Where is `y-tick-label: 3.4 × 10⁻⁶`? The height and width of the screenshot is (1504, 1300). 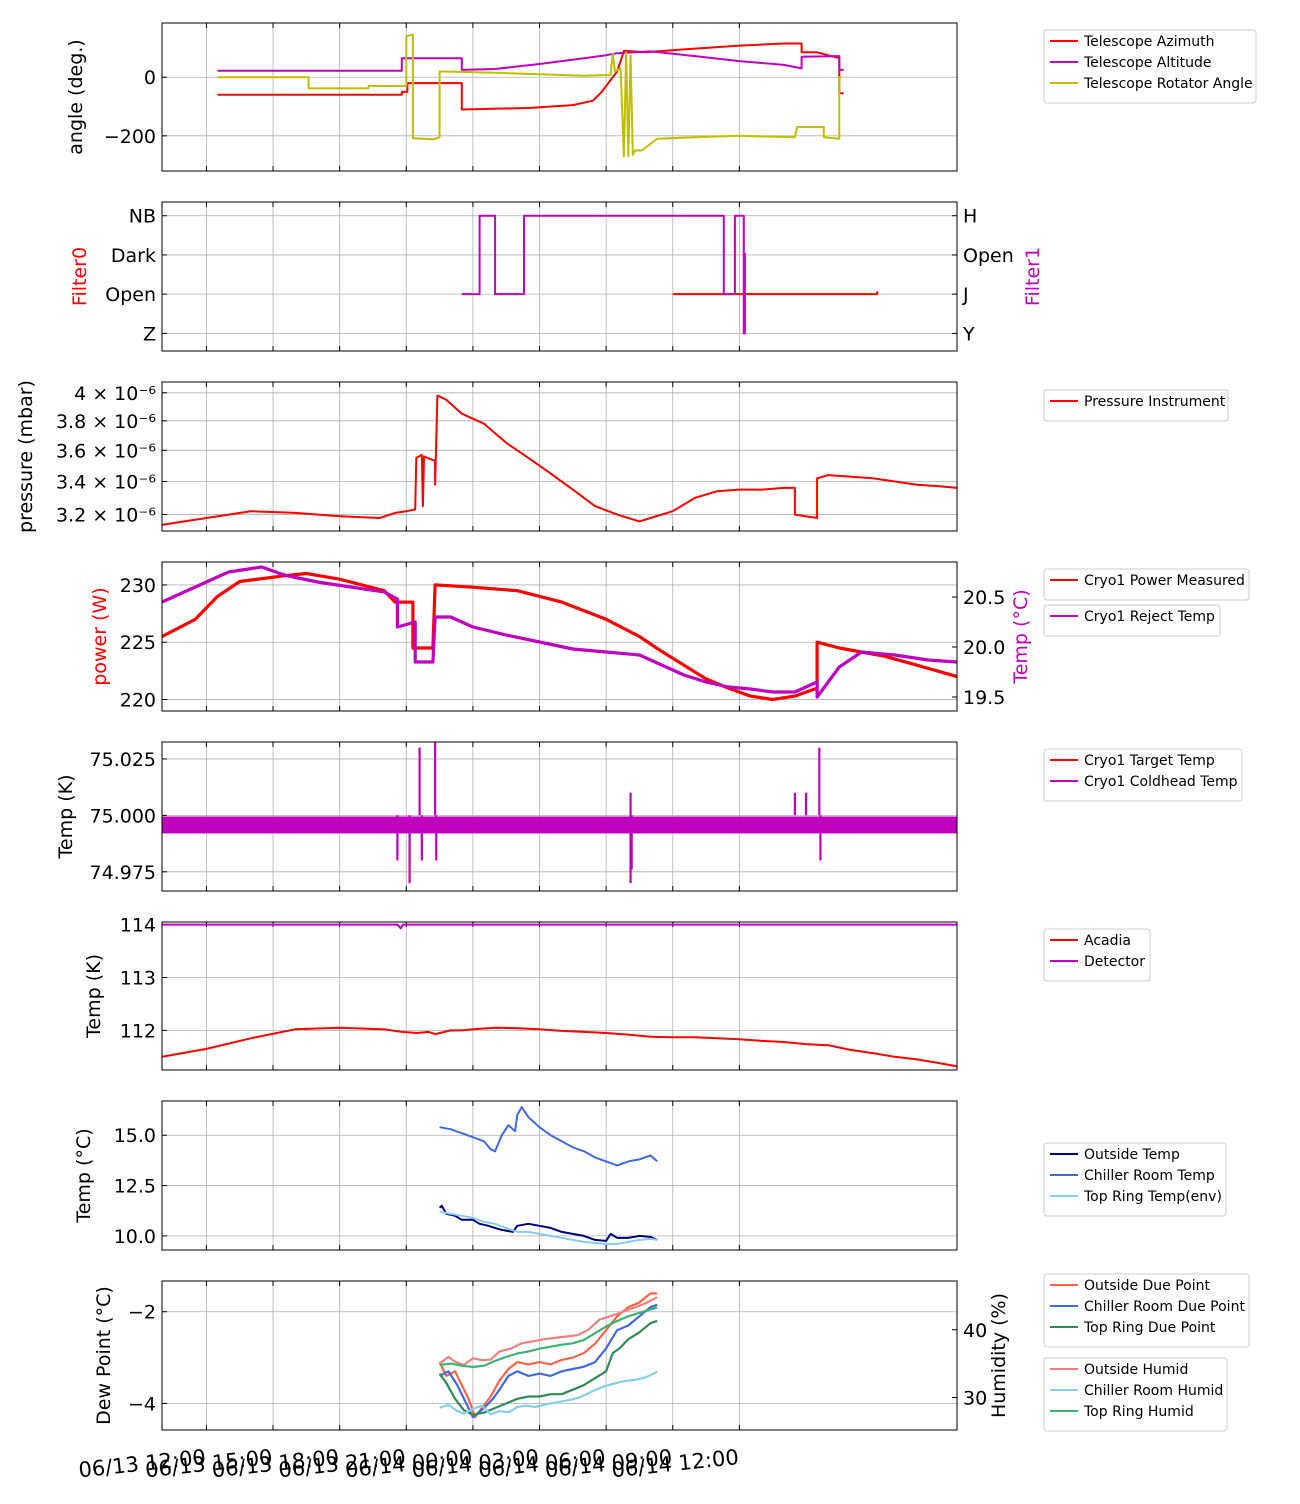 y-tick-label: 3.4 × 10⁻⁶ is located at coordinates (106, 482).